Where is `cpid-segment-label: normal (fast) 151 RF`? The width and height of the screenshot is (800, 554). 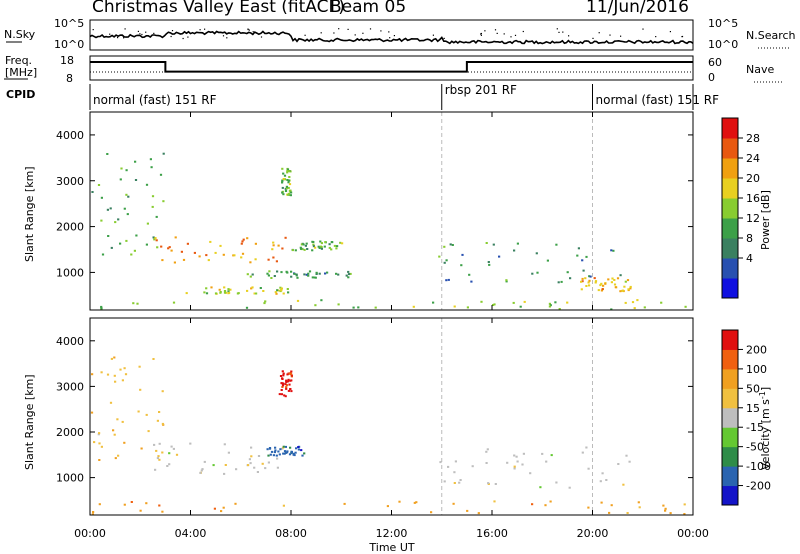
cpid-segment-label: normal (fast) 151 RF is located at coordinates (658, 100).